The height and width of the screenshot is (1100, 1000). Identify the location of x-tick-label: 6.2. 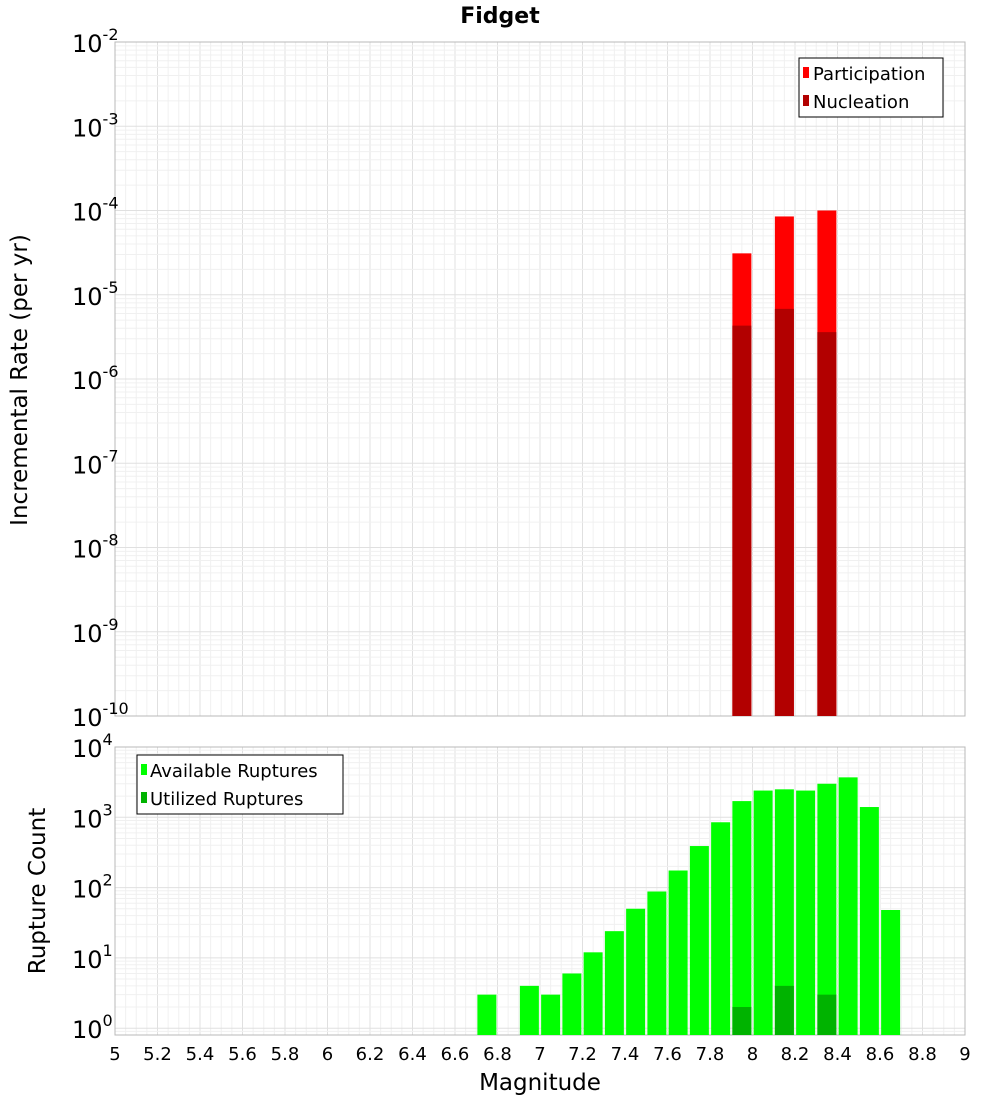
(370, 1054).